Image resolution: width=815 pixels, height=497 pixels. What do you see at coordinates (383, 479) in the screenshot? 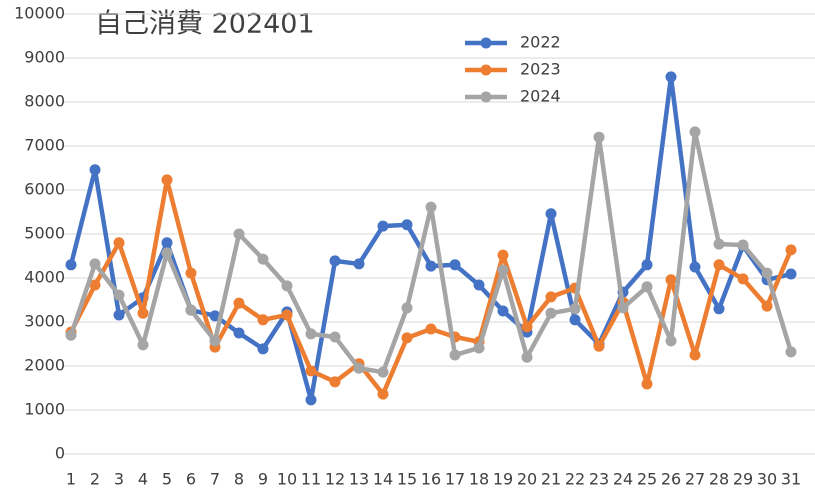
I see `x-tick-label: 14` at bounding box center [383, 479].